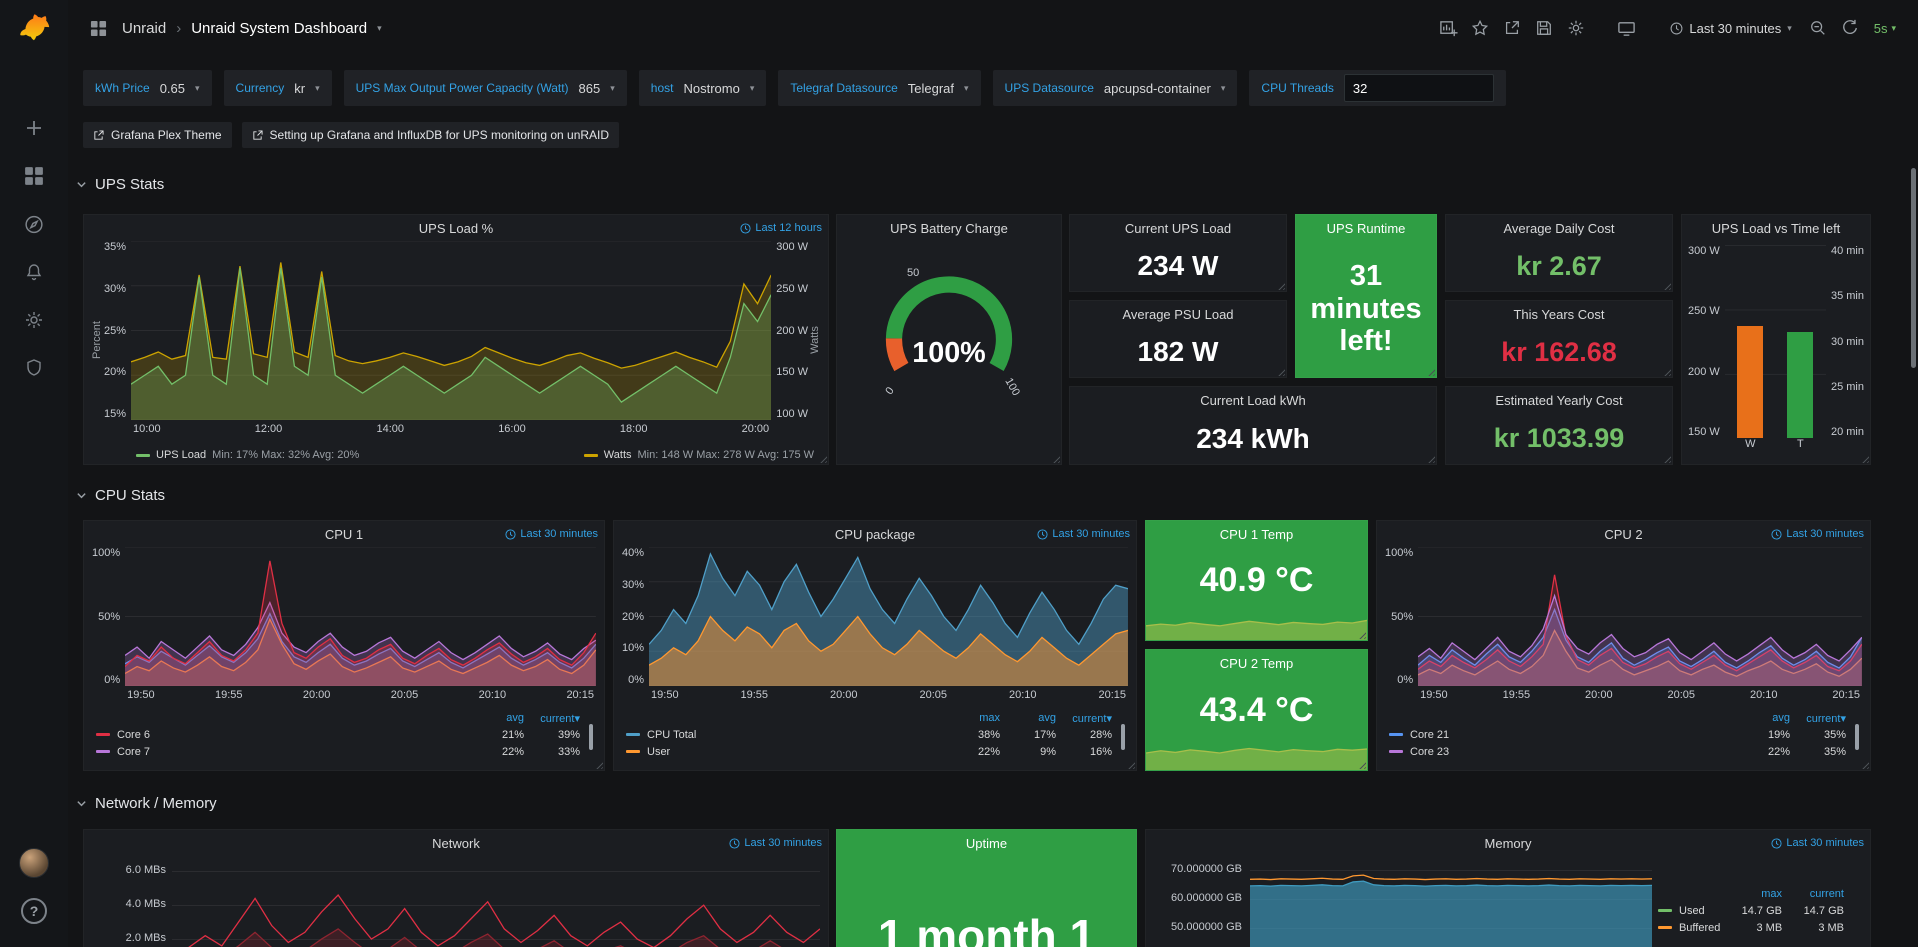  I want to click on legend-series-name: Core 7, so click(134, 751).